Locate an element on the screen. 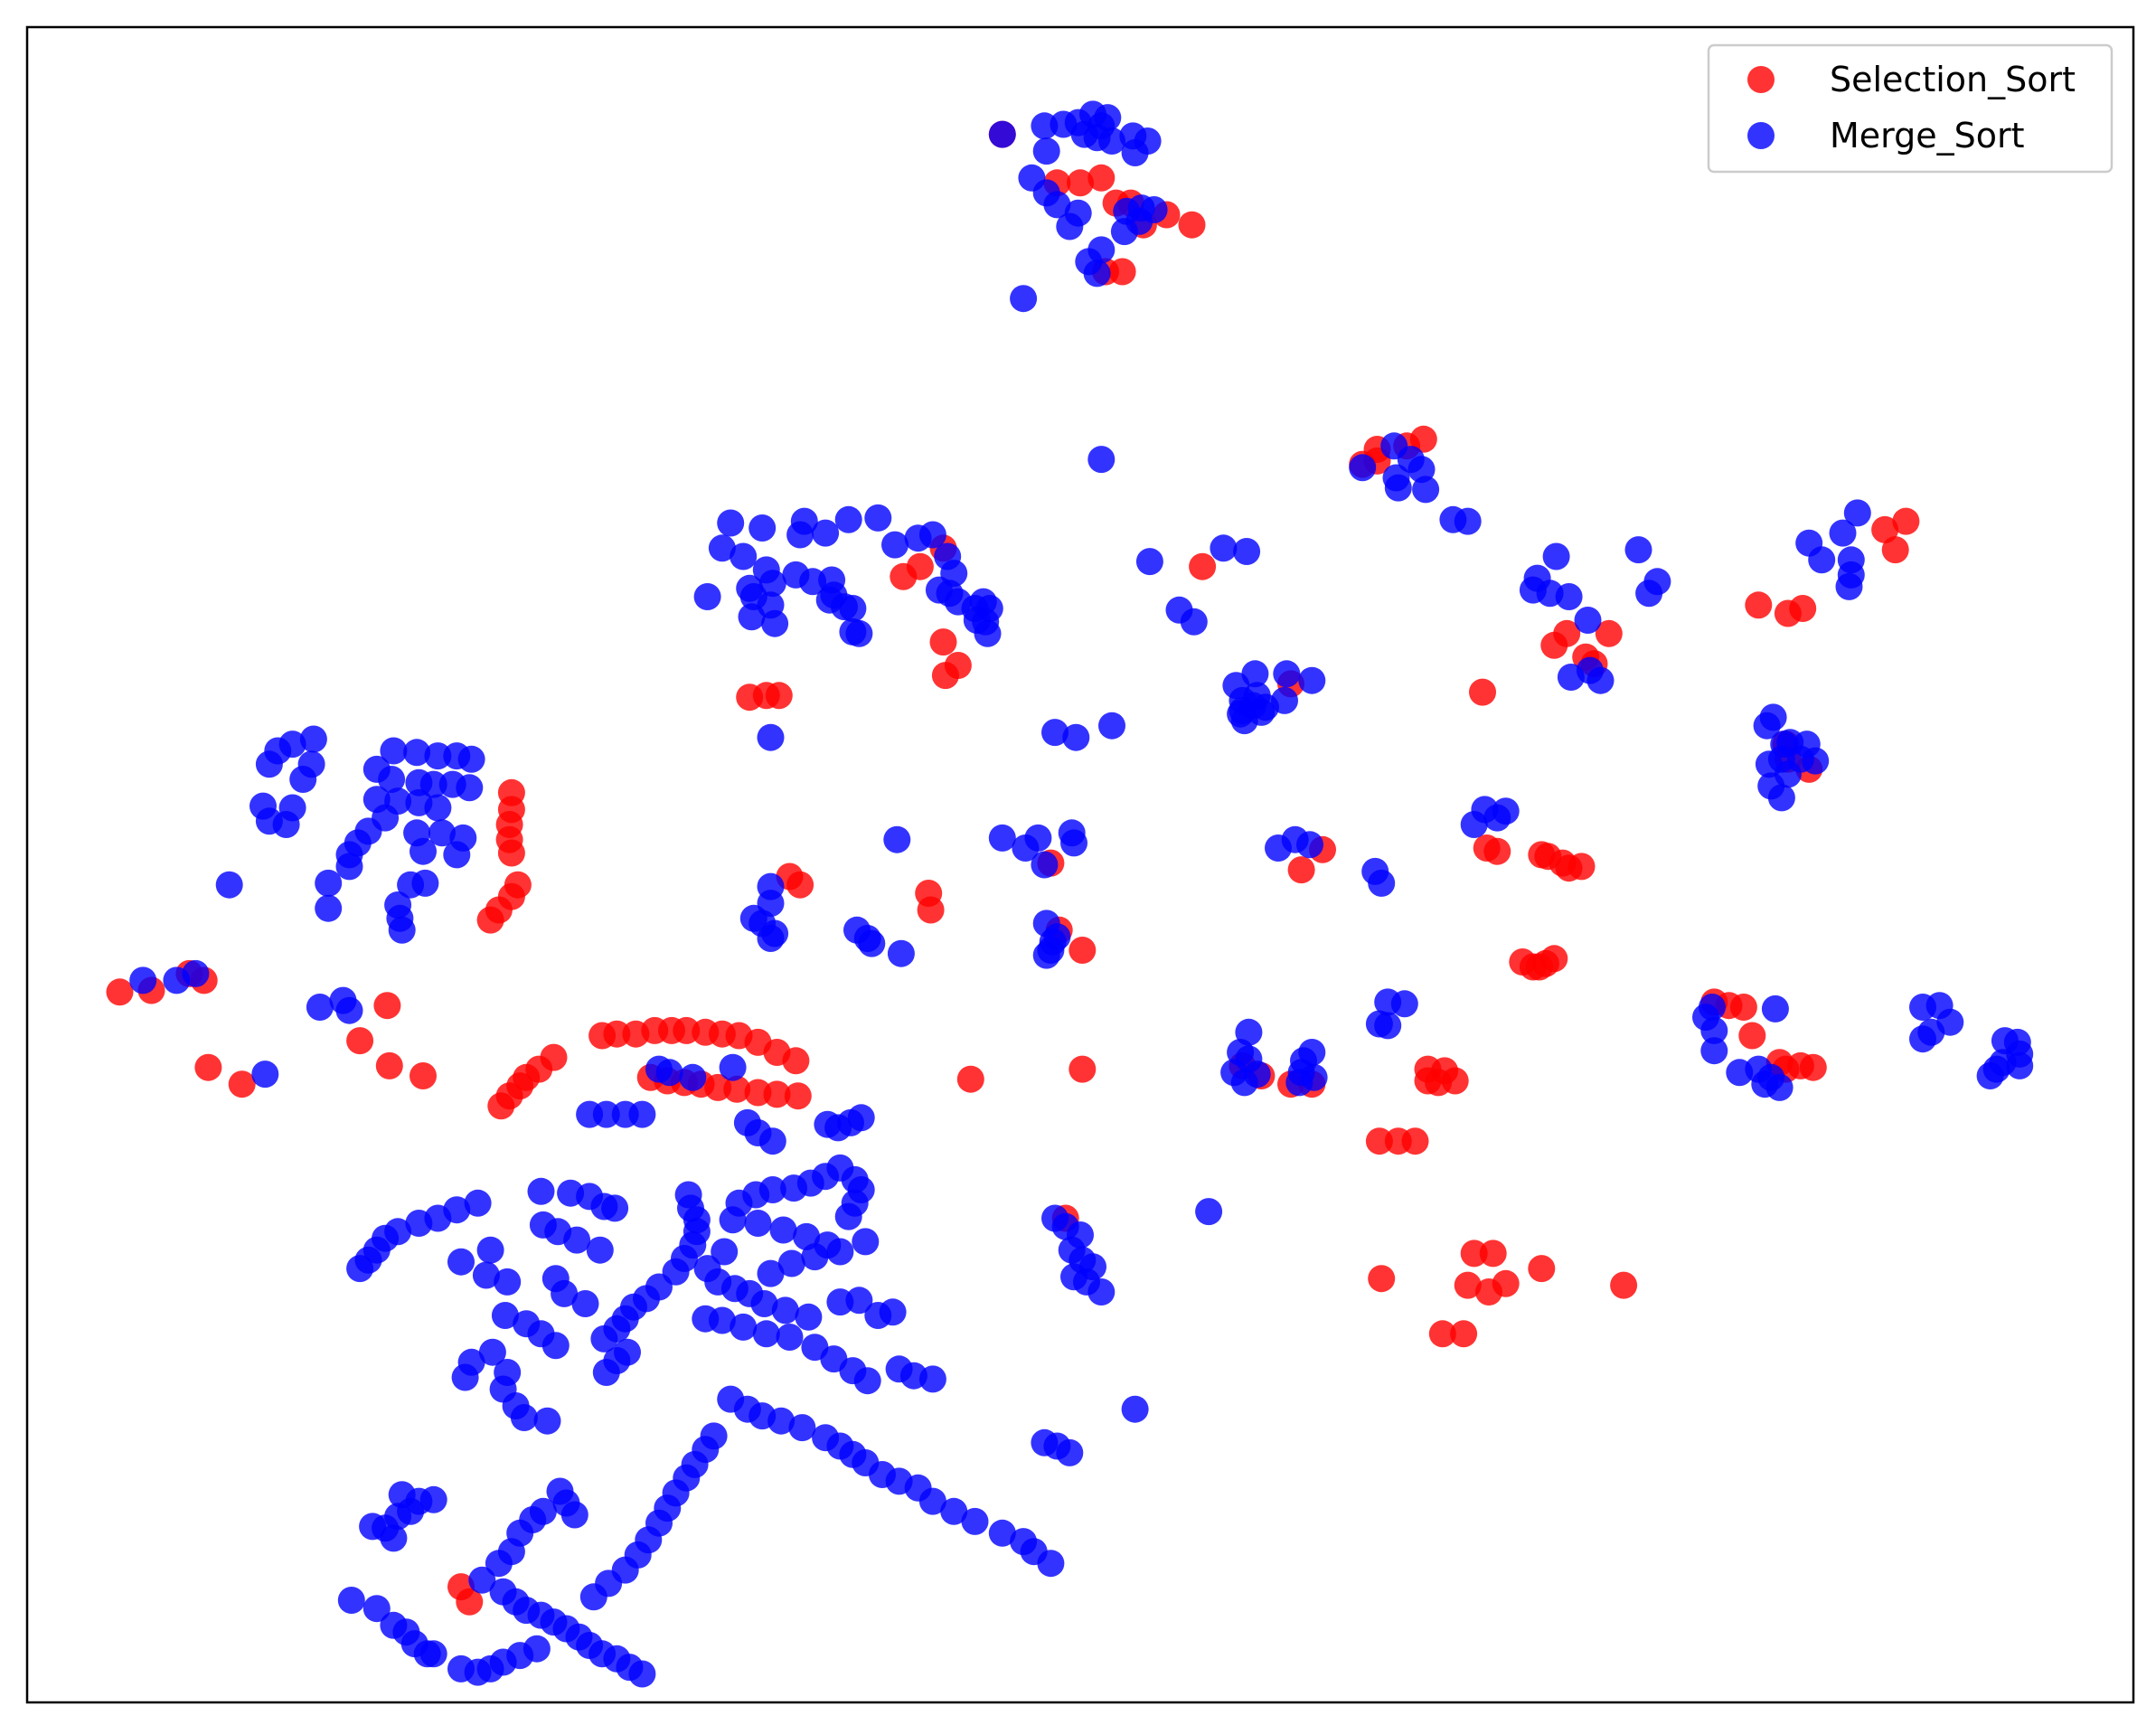 This screenshot has width=2156, height=1725. legend-label-selection-sort: Selection_Sort is located at coordinates (1953, 79).